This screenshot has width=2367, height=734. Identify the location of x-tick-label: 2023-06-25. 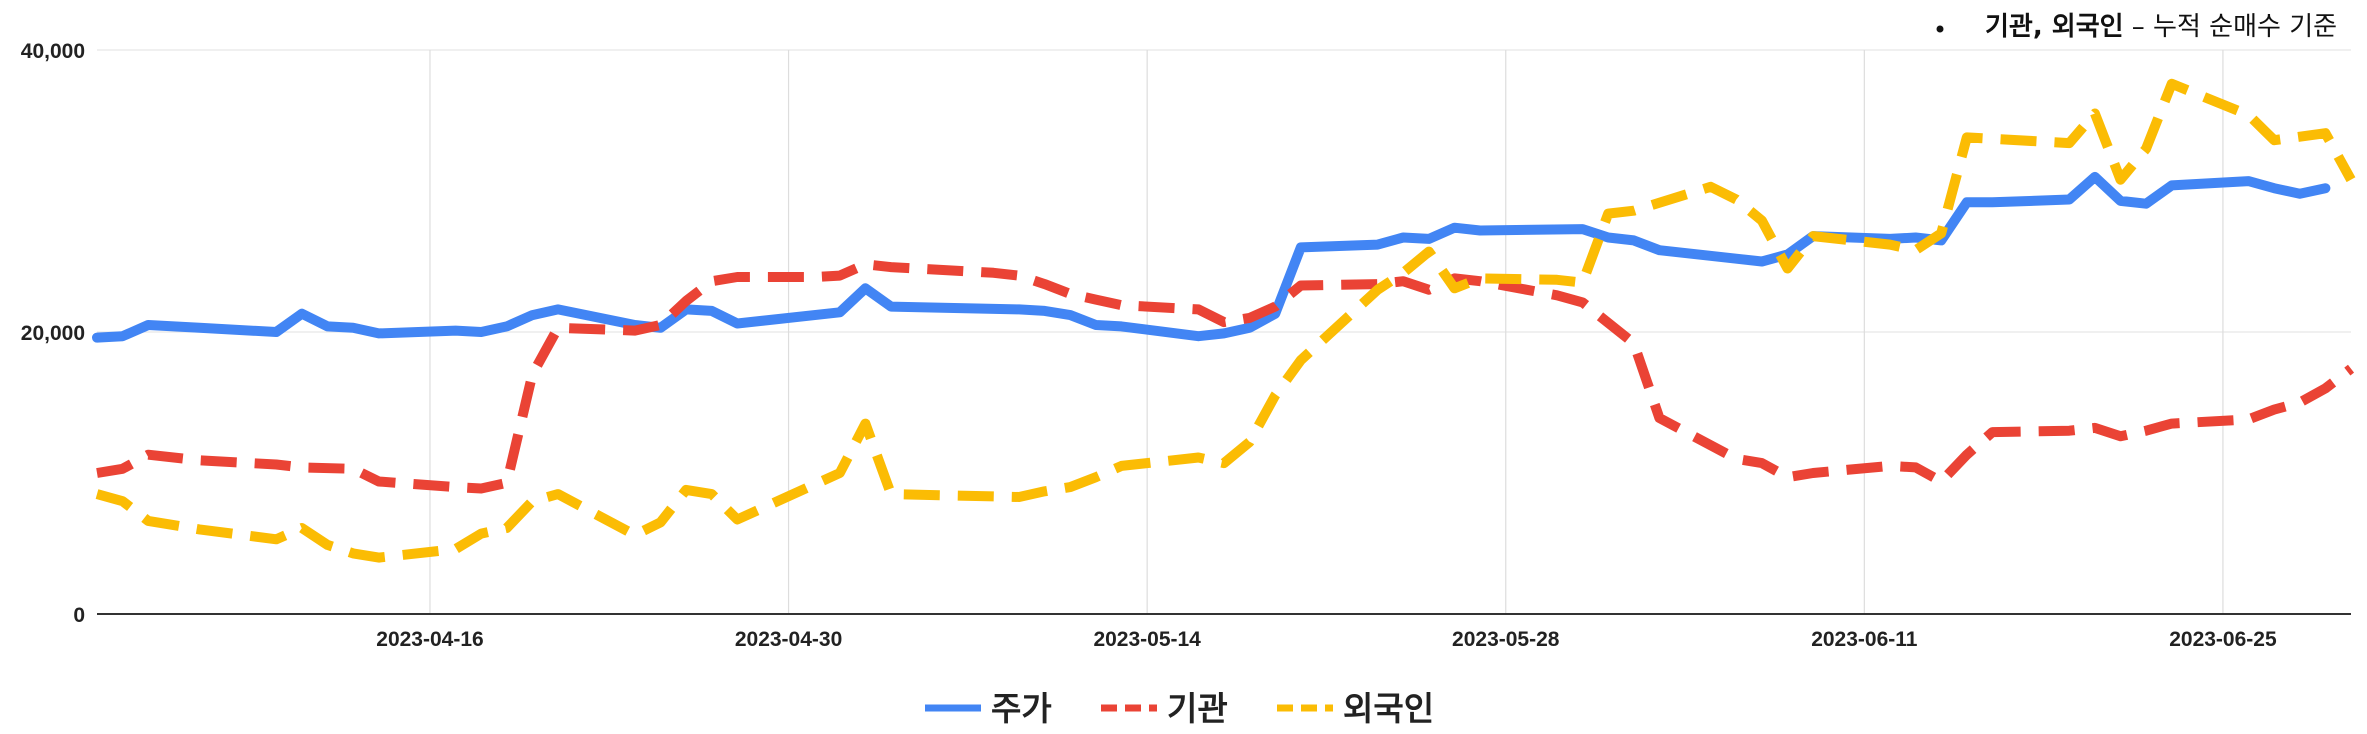
(2223, 639).